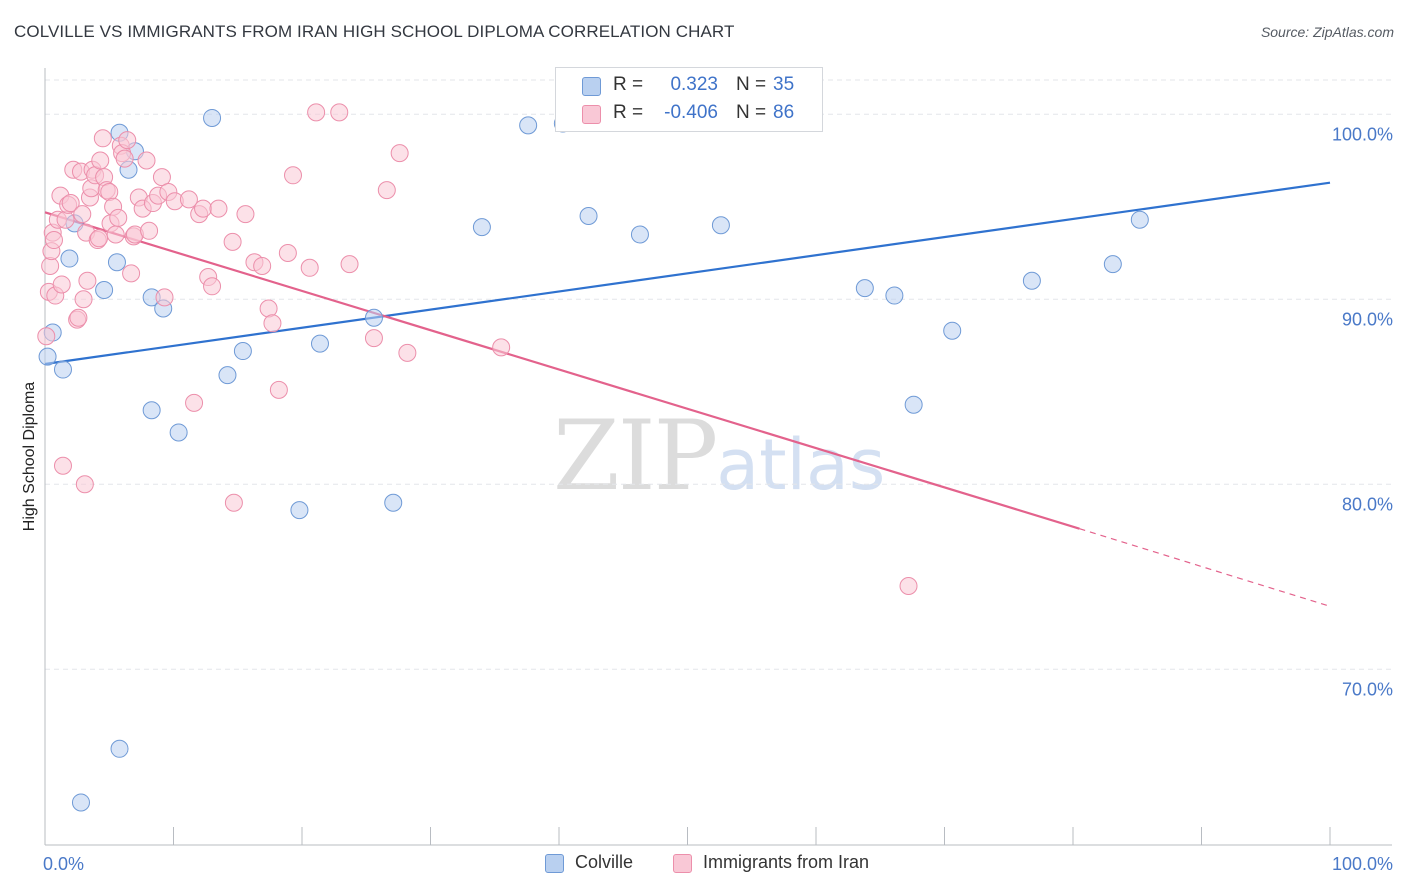 This screenshot has width=1406, height=892. What do you see at coordinates (628, 84) in the screenshot?
I see `legend-r-label: R =` at bounding box center [628, 84].